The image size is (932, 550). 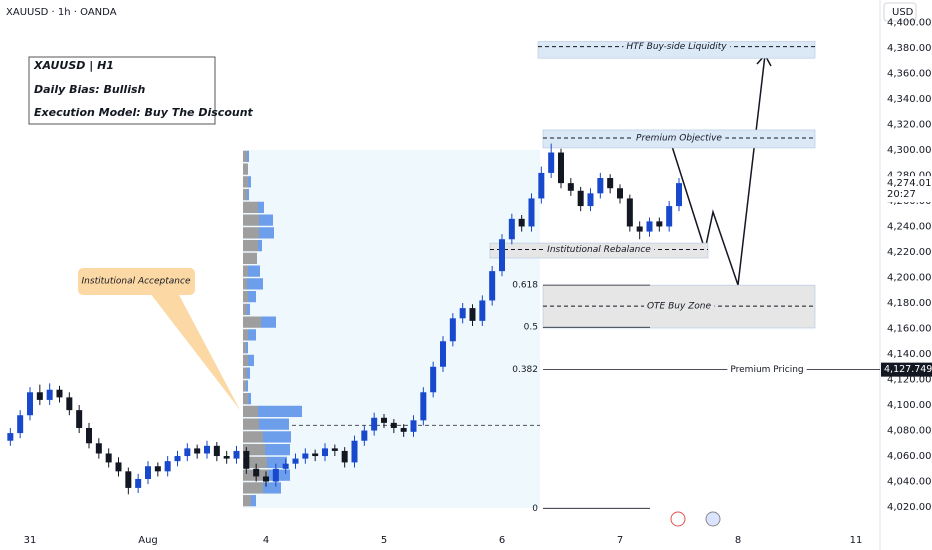 What do you see at coordinates (122, 90) in the screenshot?
I see `info-box` at bounding box center [122, 90].